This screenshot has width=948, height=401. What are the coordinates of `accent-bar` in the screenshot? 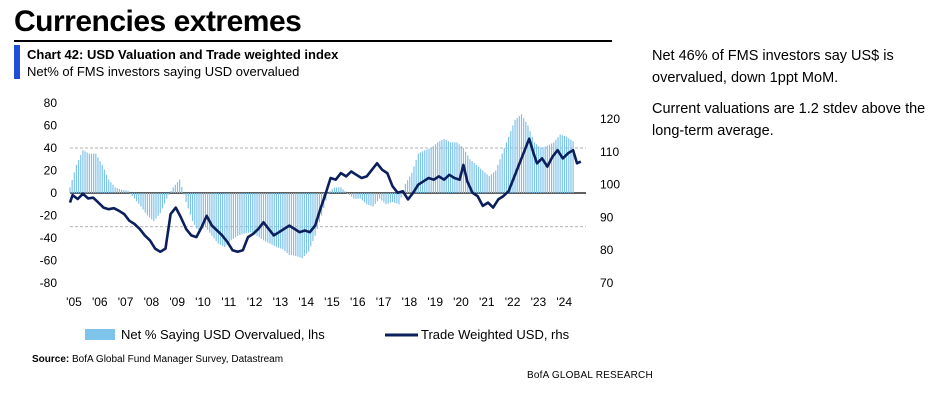 It's located at (17, 62).